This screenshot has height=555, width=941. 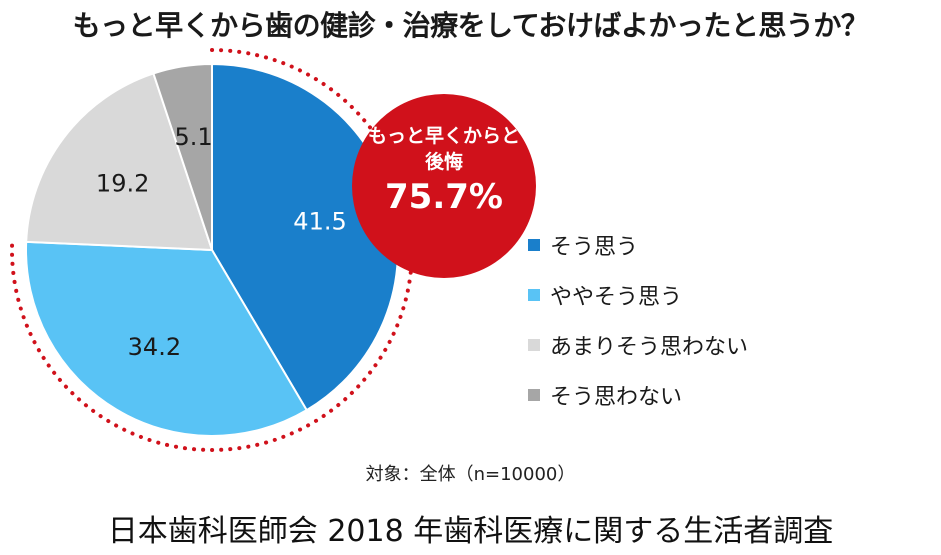 I want to click on legend-label: そう思う, so click(x=594, y=247).